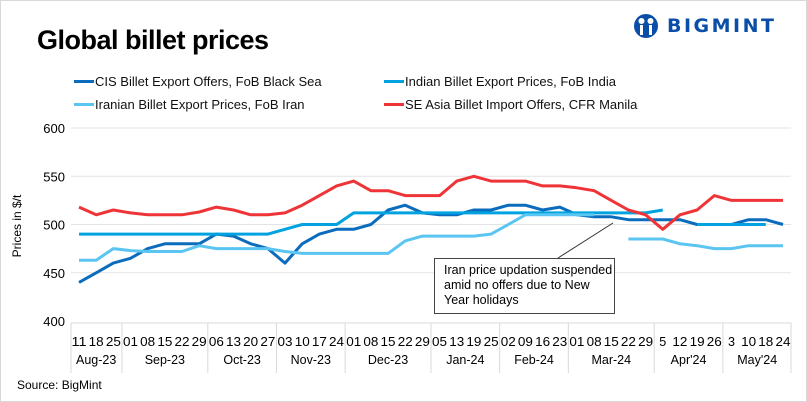 The height and width of the screenshot is (402, 807). What do you see at coordinates (731, 342) in the screenshot?
I see `x-tick-label: 3` at bounding box center [731, 342].